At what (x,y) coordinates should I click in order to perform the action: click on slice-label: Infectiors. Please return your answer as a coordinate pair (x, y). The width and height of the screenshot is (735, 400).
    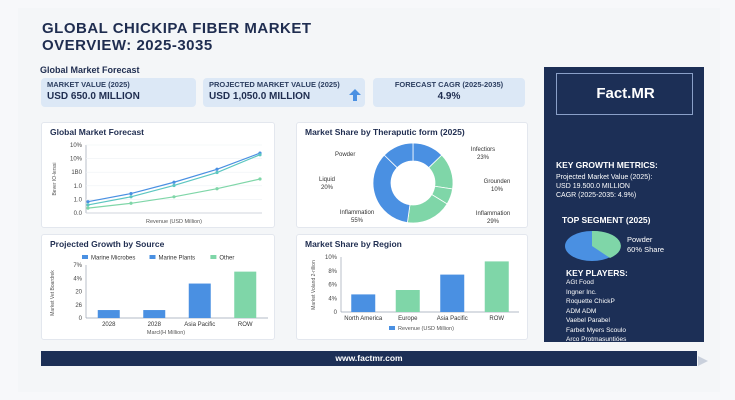
    Looking at the image, I should click on (483, 150).